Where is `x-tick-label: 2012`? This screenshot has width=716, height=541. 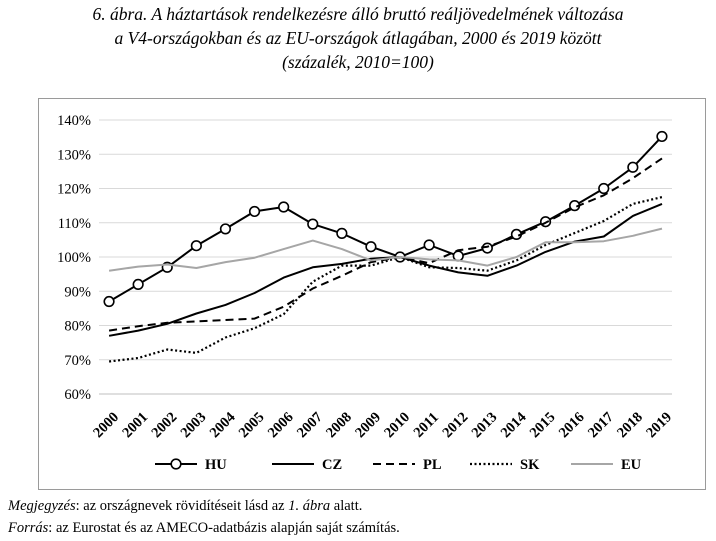 x-tick-label: 2012 is located at coordinates (456, 425).